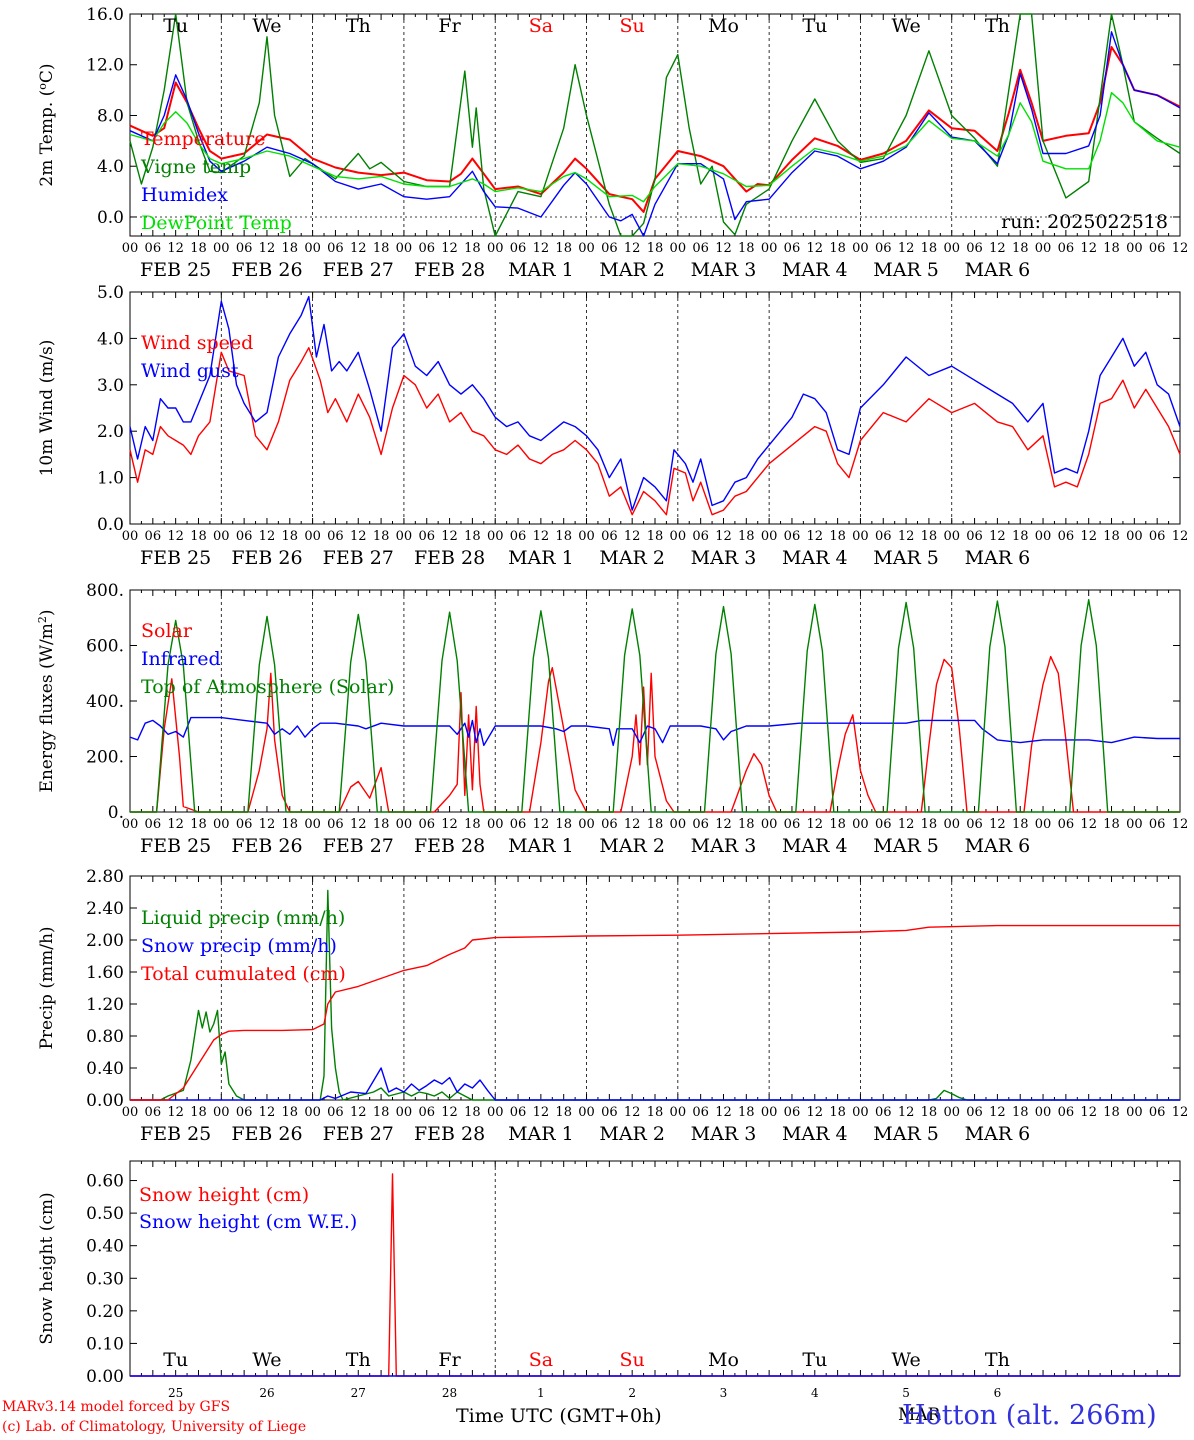 The image size is (1194, 1440). Describe the element at coordinates (998, 846) in the screenshot. I see `date-label: MAR 6` at that location.